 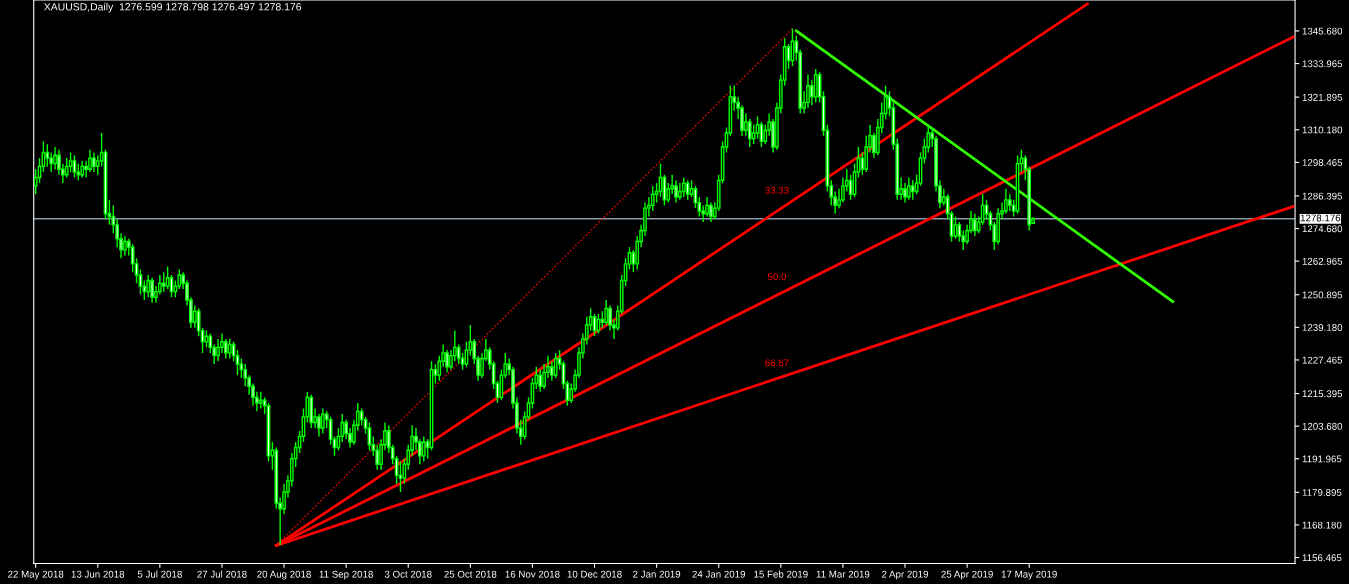 What do you see at coordinates (719, 574) in the screenshot?
I see `x-tick-label: 24 Jan 2019` at bounding box center [719, 574].